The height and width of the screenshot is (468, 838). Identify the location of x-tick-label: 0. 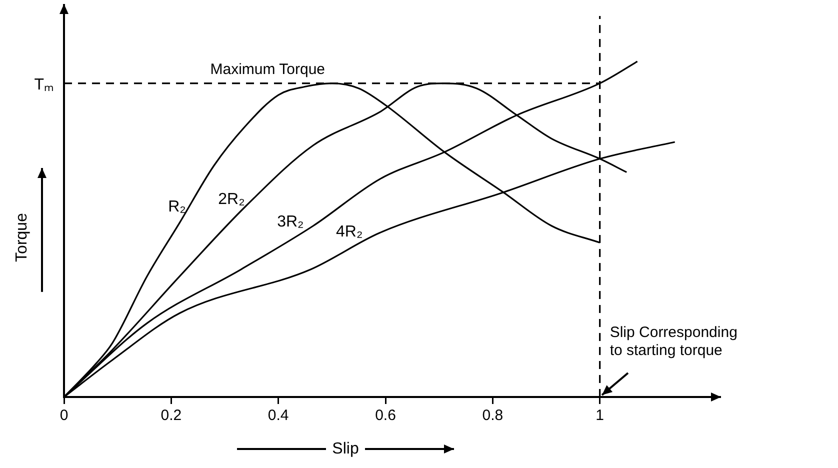
(64, 415).